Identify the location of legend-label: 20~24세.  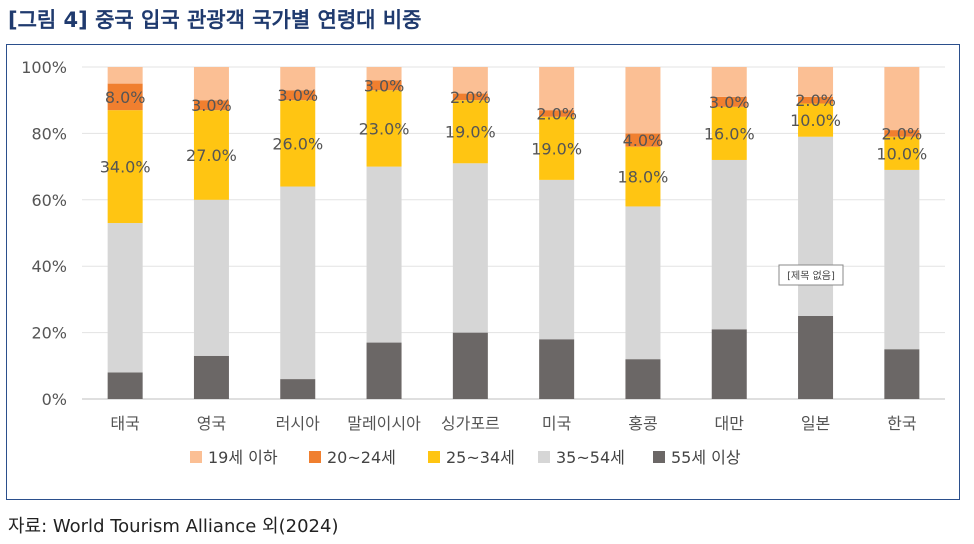
(361, 457).